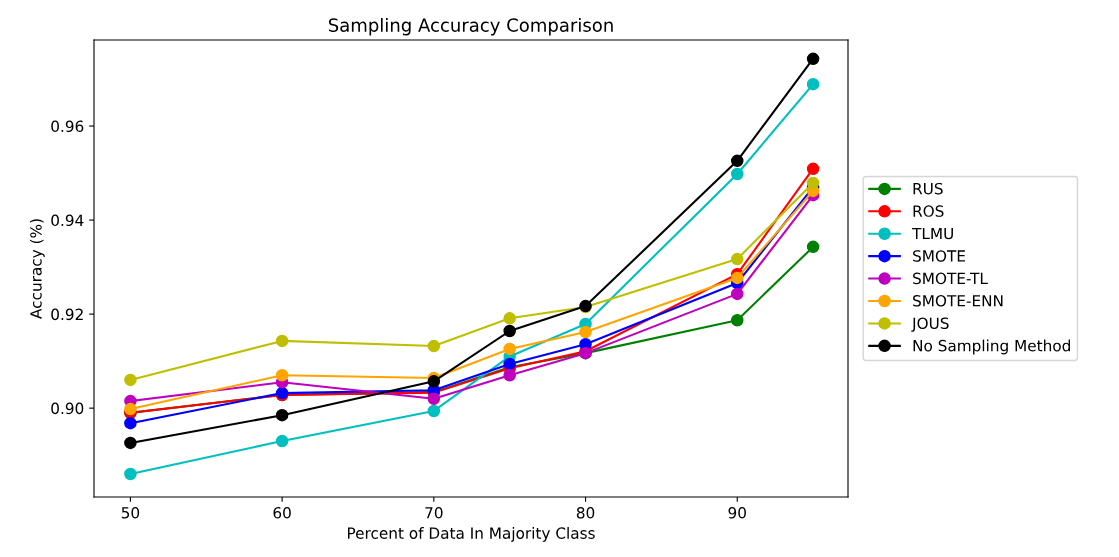 Image resolution: width=1119 pixels, height=557 pixels. I want to click on legend-label: SMOTE-ENN, so click(958, 301).